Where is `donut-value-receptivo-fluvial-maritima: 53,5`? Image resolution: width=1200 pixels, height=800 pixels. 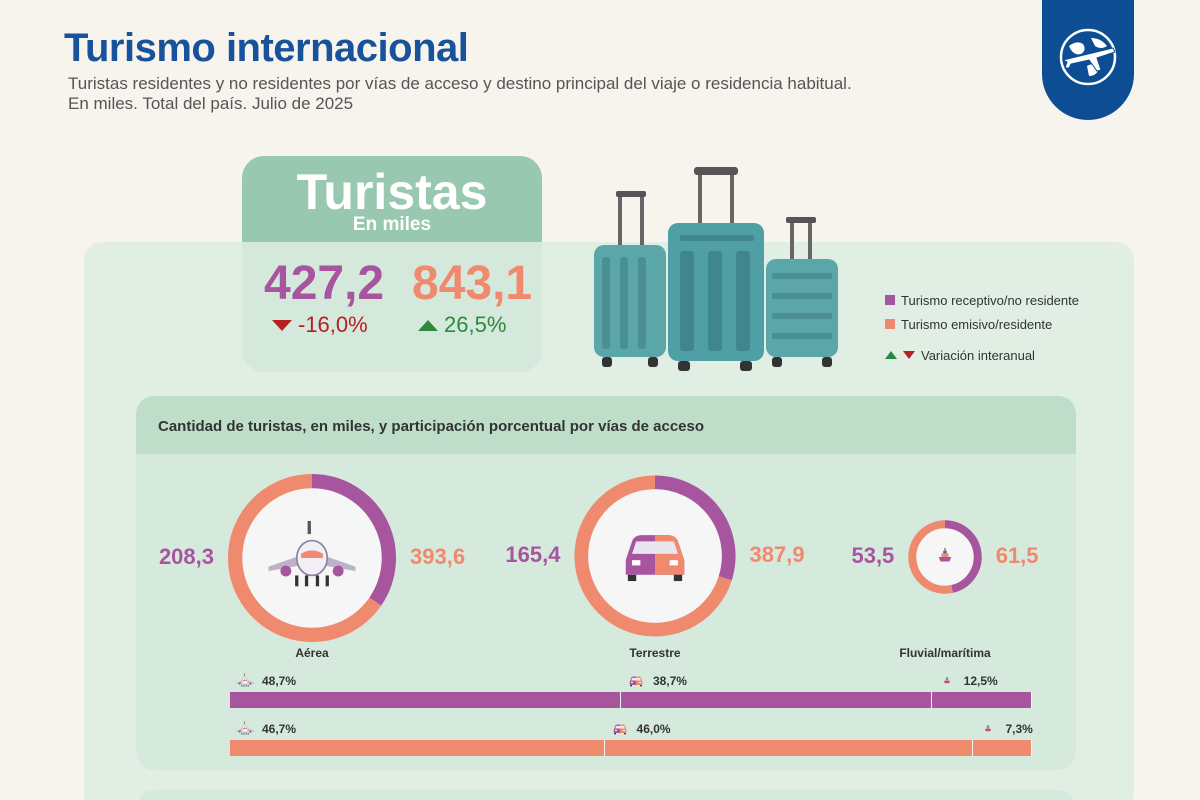 donut-value-receptivo-fluvial-maritima: 53,5 is located at coordinates (873, 555).